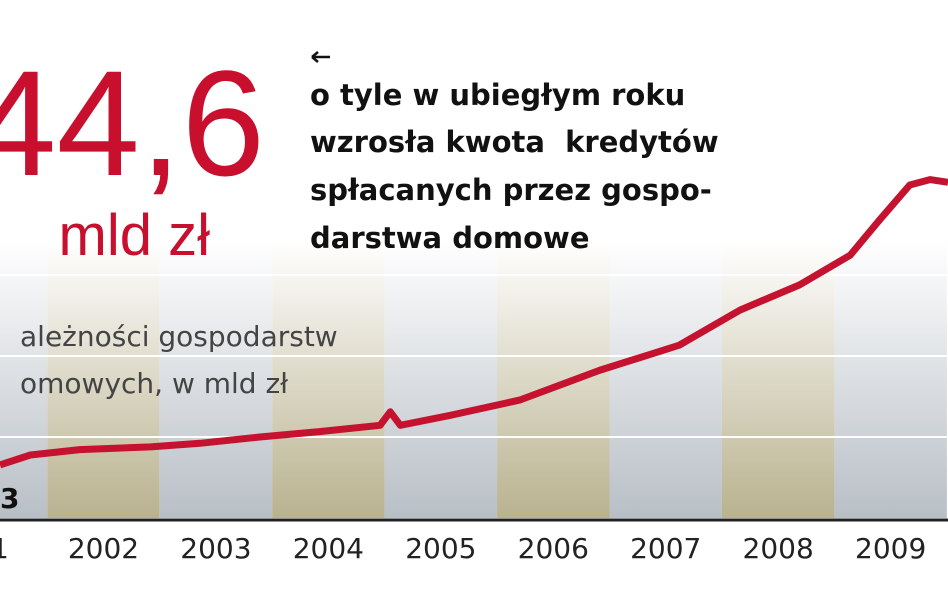 The width and height of the screenshot is (948, 593). What do you see at coordinates (179, 336) in the screenshot?
I see `subtitle: ależności gospodarstw` at bounding box center [179, 336].